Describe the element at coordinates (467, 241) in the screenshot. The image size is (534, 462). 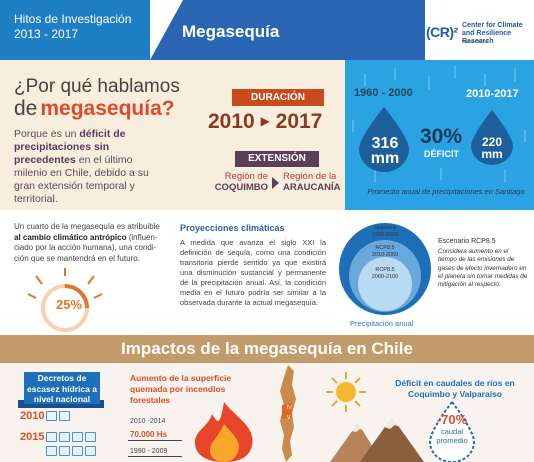
I see `rcp-title: Escenario RCP8.5` at that location.